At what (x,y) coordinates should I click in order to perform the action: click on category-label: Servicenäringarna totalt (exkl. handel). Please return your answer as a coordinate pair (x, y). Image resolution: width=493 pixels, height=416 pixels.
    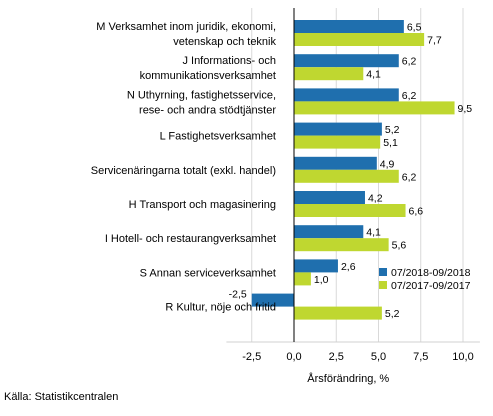
    Looking at the image, I should click on (183, 171).